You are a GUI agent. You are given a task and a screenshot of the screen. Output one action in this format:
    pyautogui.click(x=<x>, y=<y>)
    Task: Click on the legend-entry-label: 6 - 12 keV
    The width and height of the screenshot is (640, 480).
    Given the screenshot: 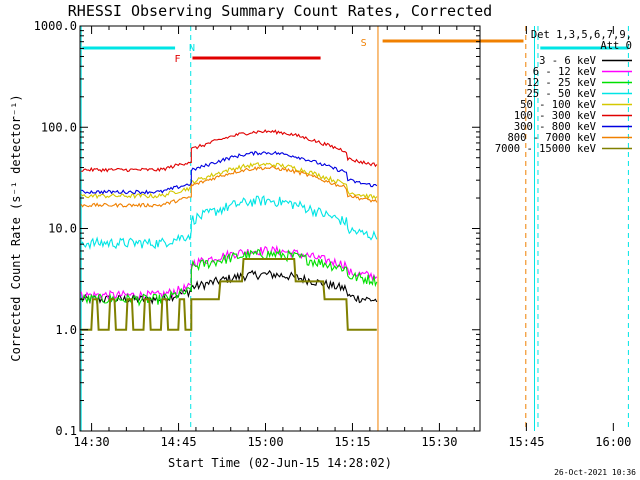 What is the action you would take?
    pyautogui.click(x=565, y=72)
    